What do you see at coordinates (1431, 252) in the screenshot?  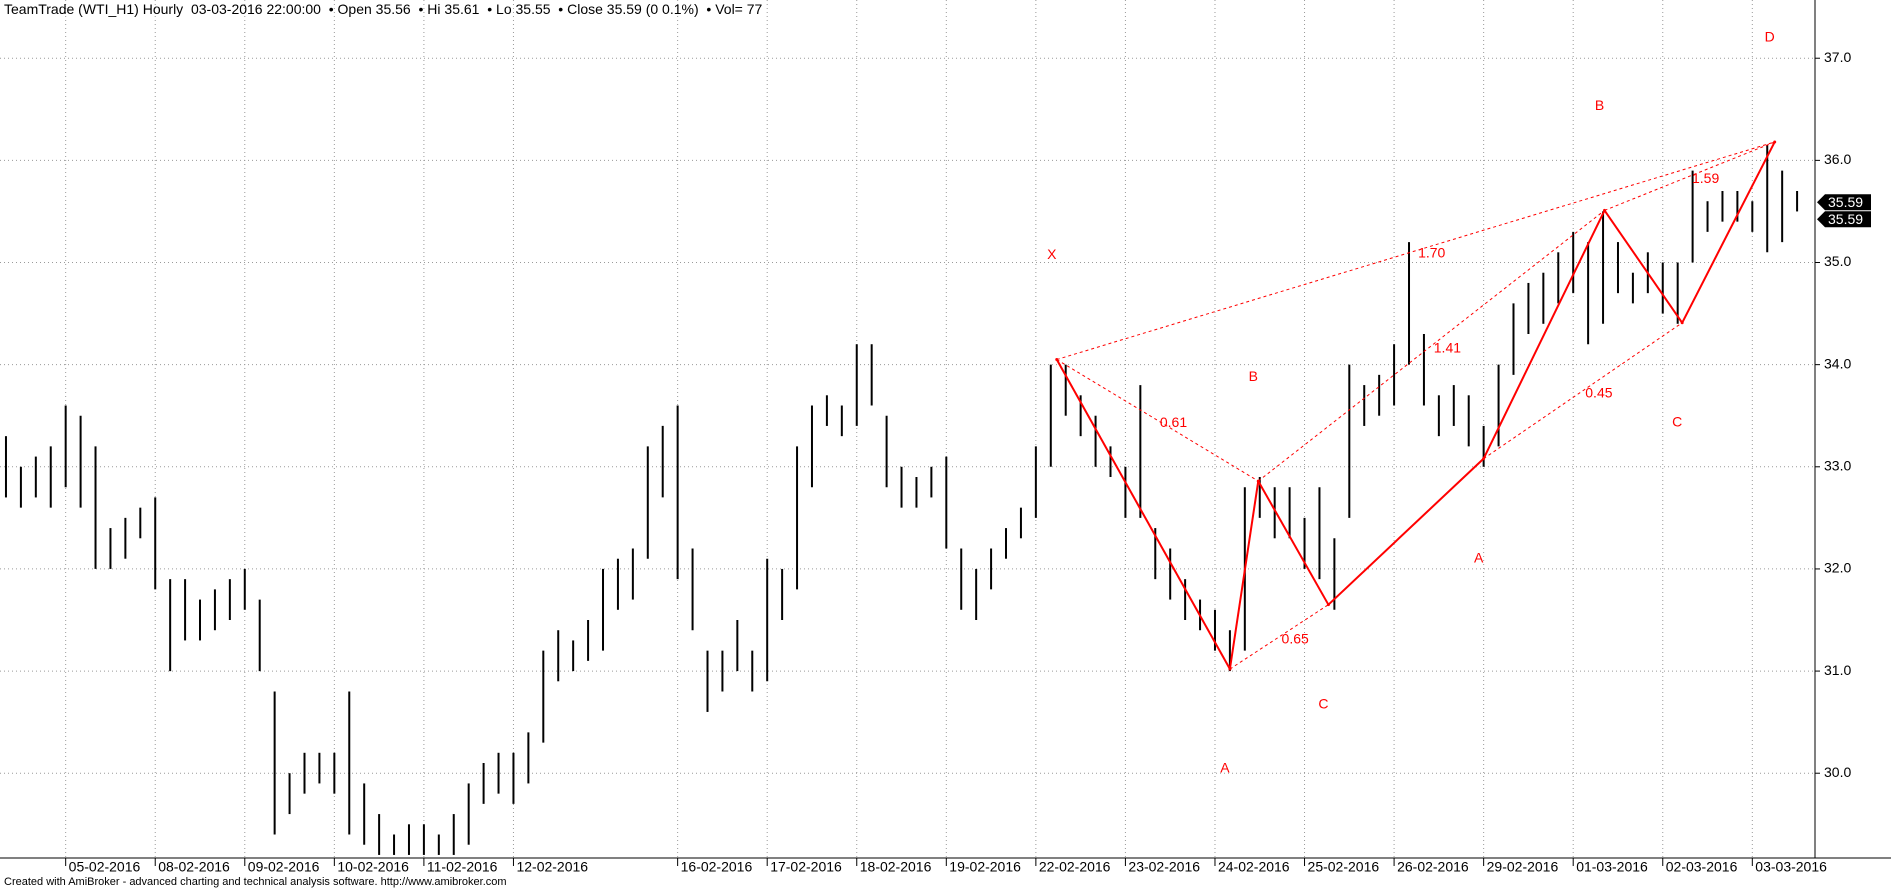 I see `ratio-label: 1.70` at bounding box center [1431, 252].